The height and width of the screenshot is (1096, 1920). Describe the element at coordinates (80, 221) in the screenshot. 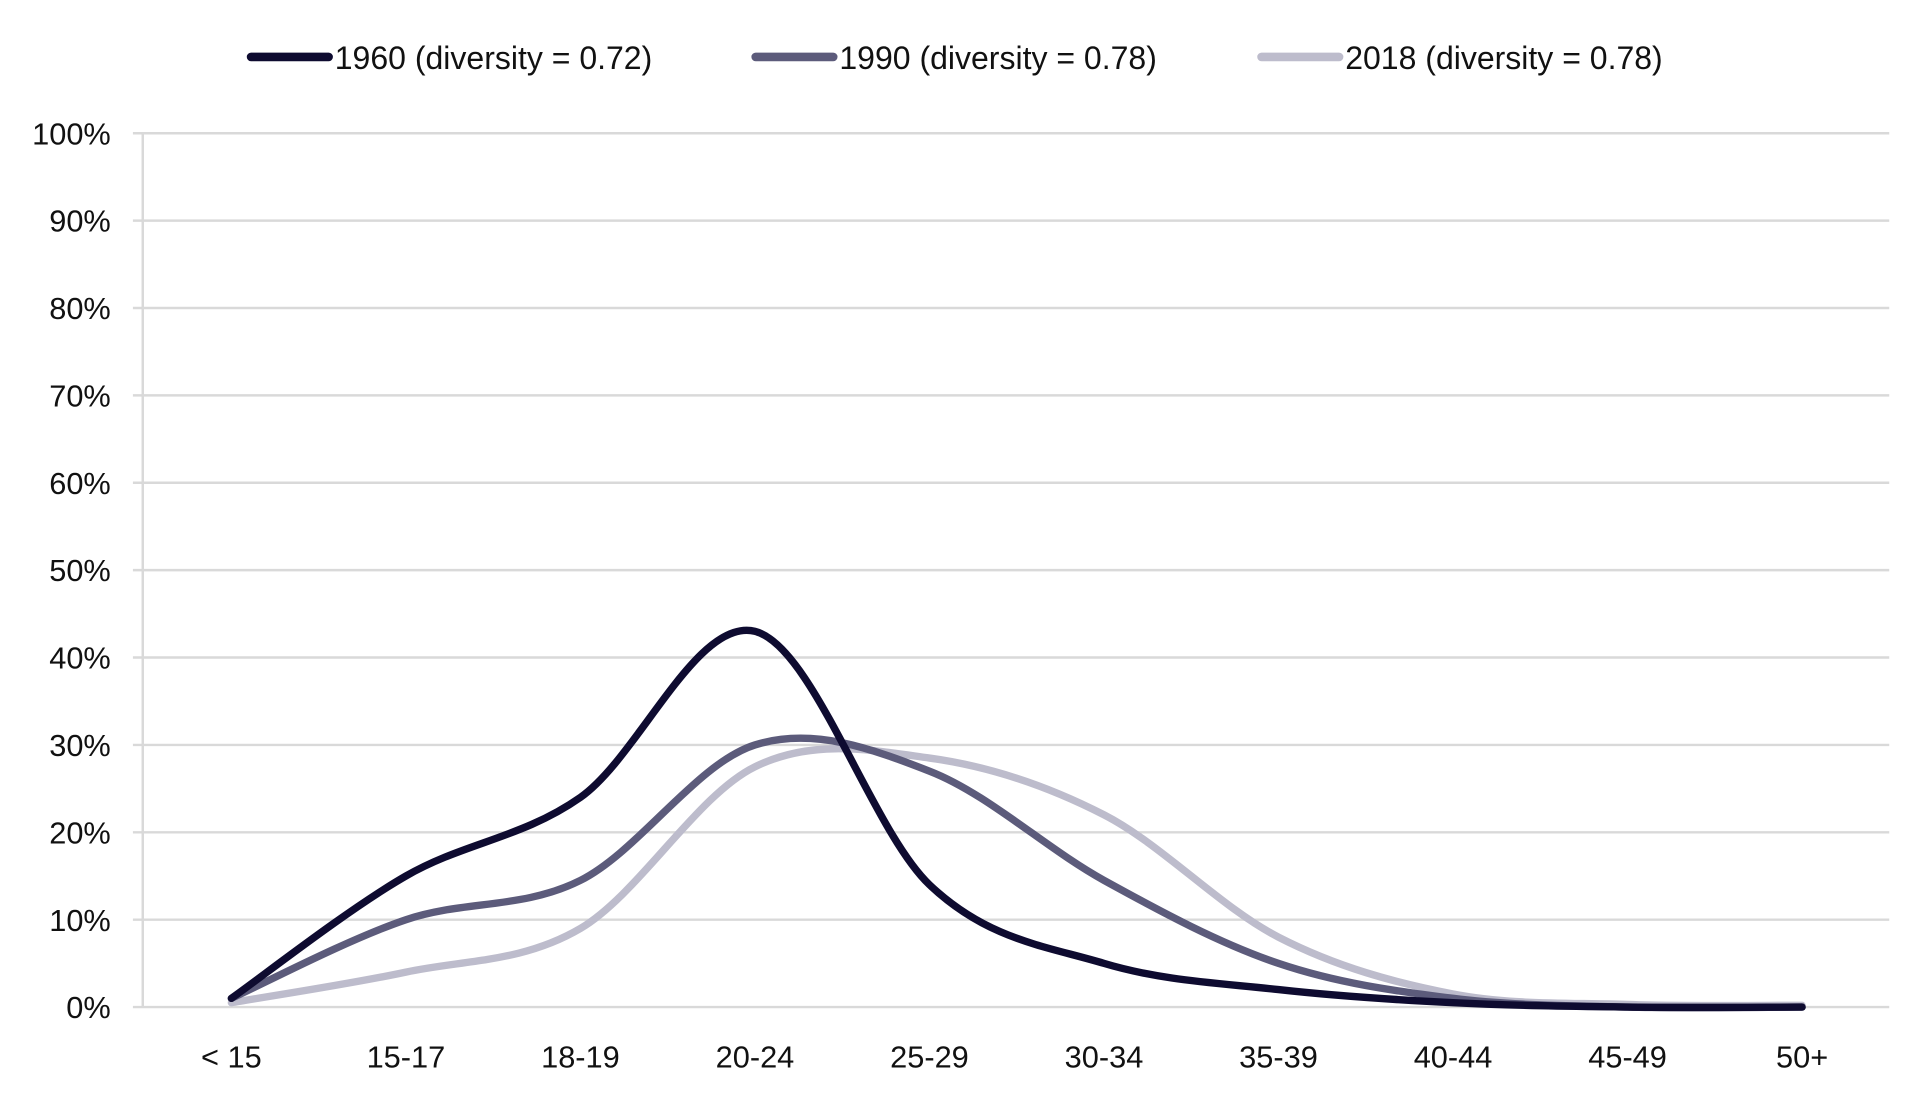

I see `y-tick-label: 90%` at that location.